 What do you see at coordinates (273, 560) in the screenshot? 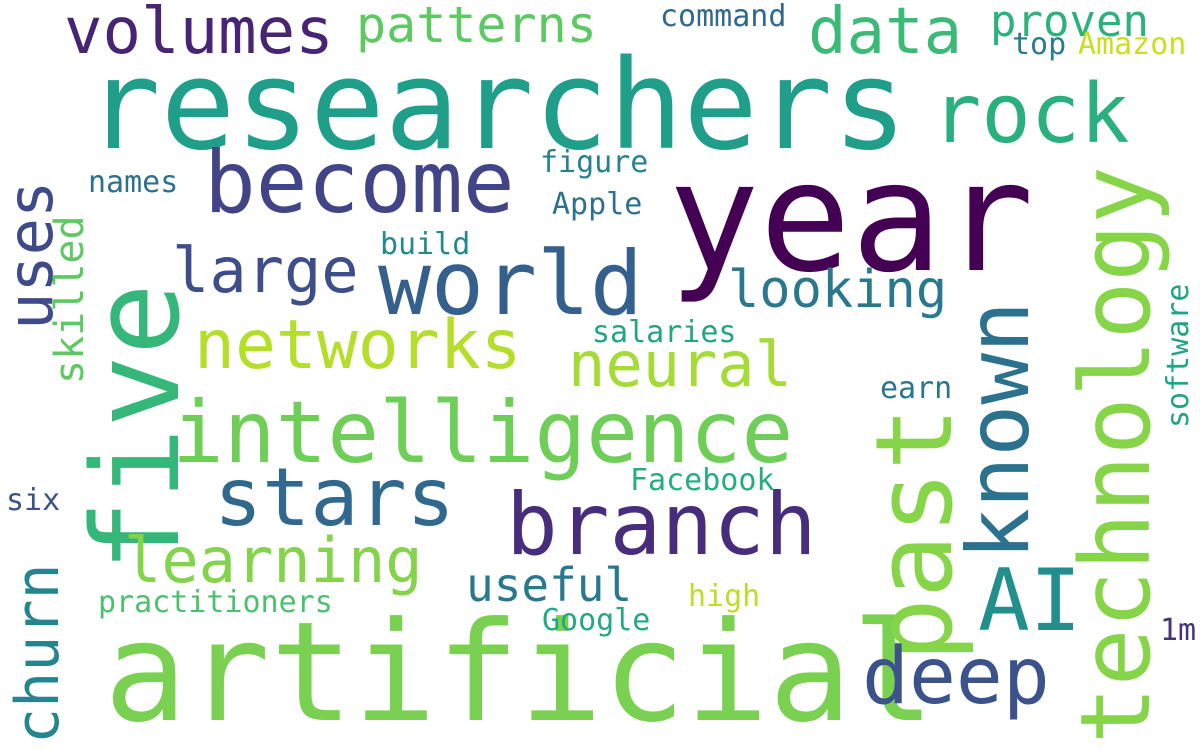
I see `word-learning: learning` at bounding box center [273, 560].